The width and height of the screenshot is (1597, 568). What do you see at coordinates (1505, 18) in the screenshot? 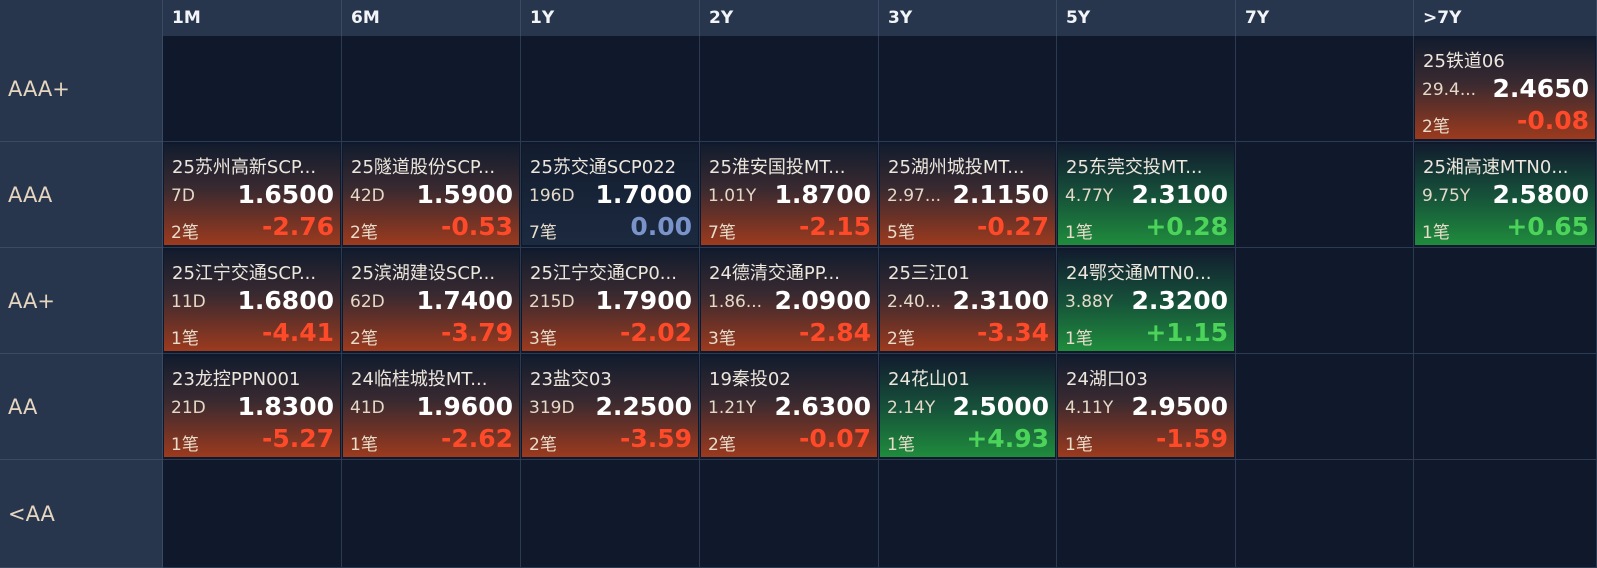
I see `column-header-7: >7Y` at bounding box center [1505, 18].